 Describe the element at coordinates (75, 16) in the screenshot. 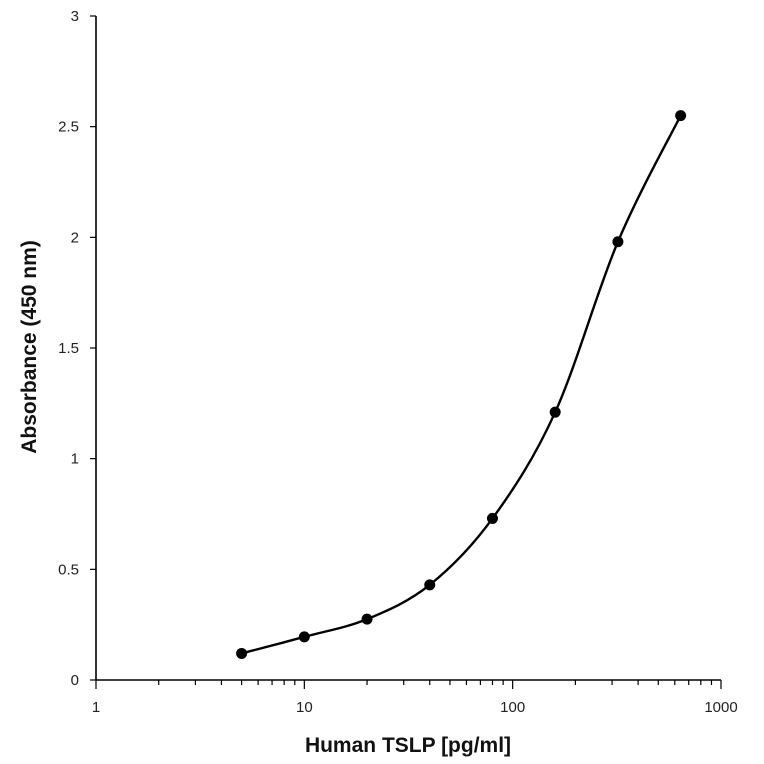

I see `y-tick-label: 3` at that location.